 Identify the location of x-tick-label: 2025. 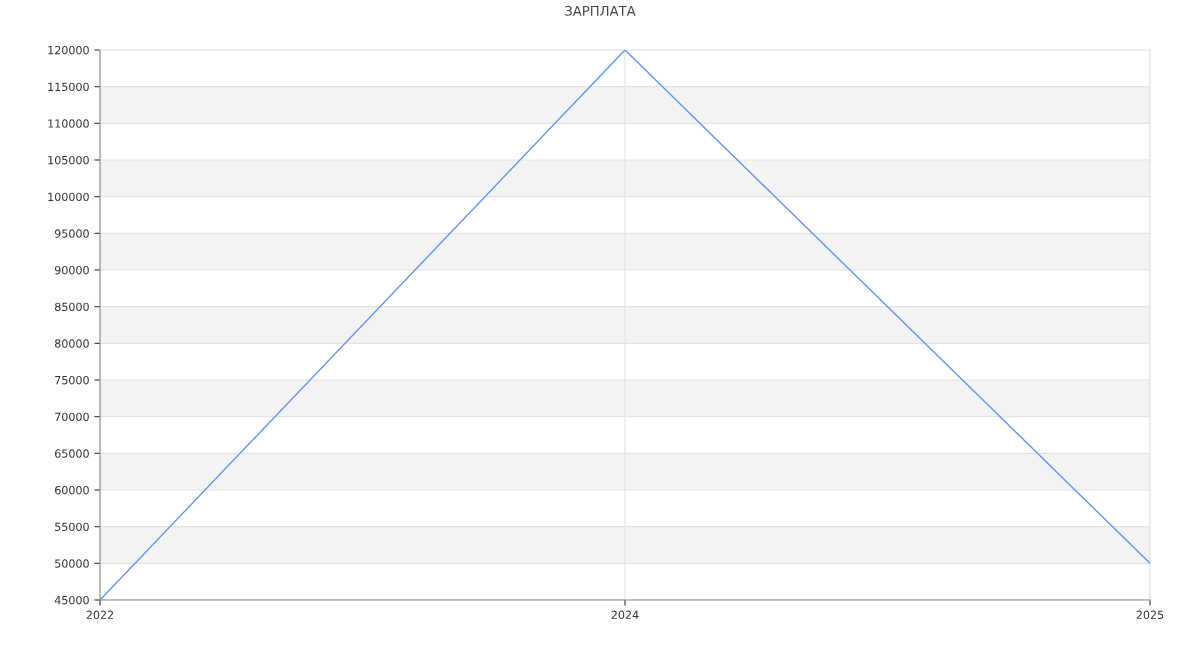
(1150, 615).